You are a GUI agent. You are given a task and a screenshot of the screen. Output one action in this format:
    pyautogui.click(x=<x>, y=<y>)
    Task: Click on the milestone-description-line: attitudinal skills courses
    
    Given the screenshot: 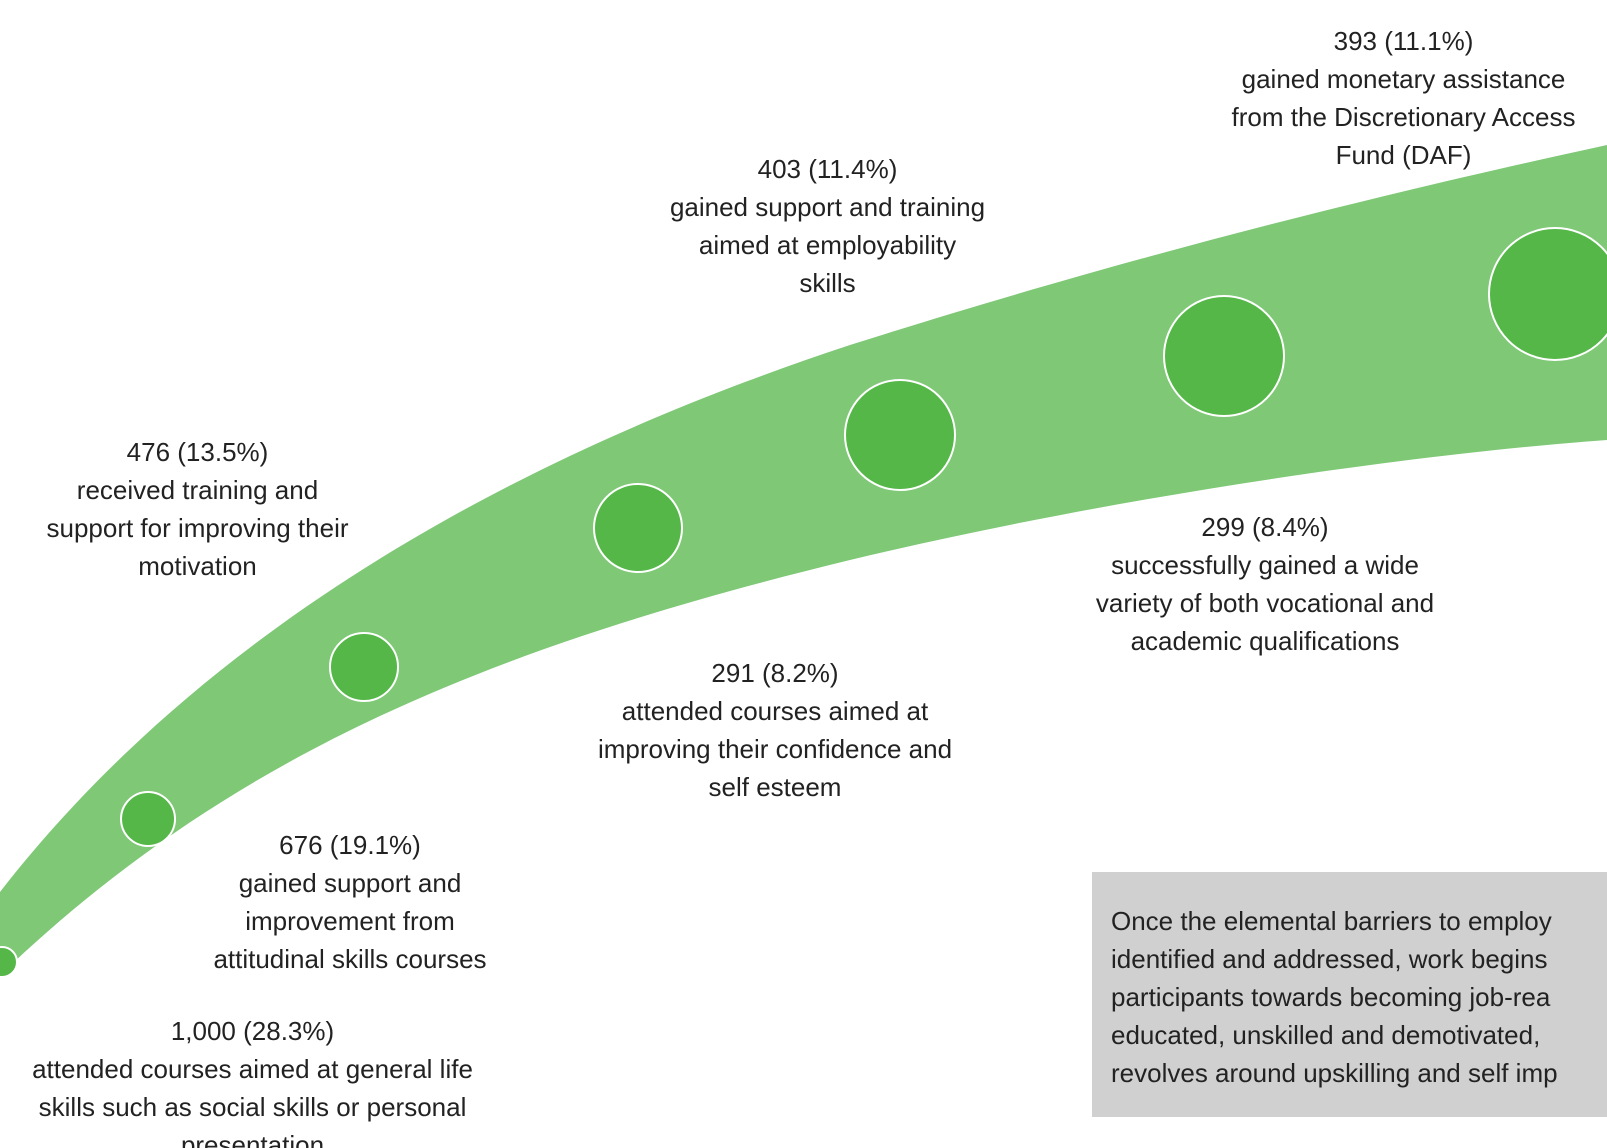 What is the action you would take?
    pyautogui.click(x=350, y=959)
    